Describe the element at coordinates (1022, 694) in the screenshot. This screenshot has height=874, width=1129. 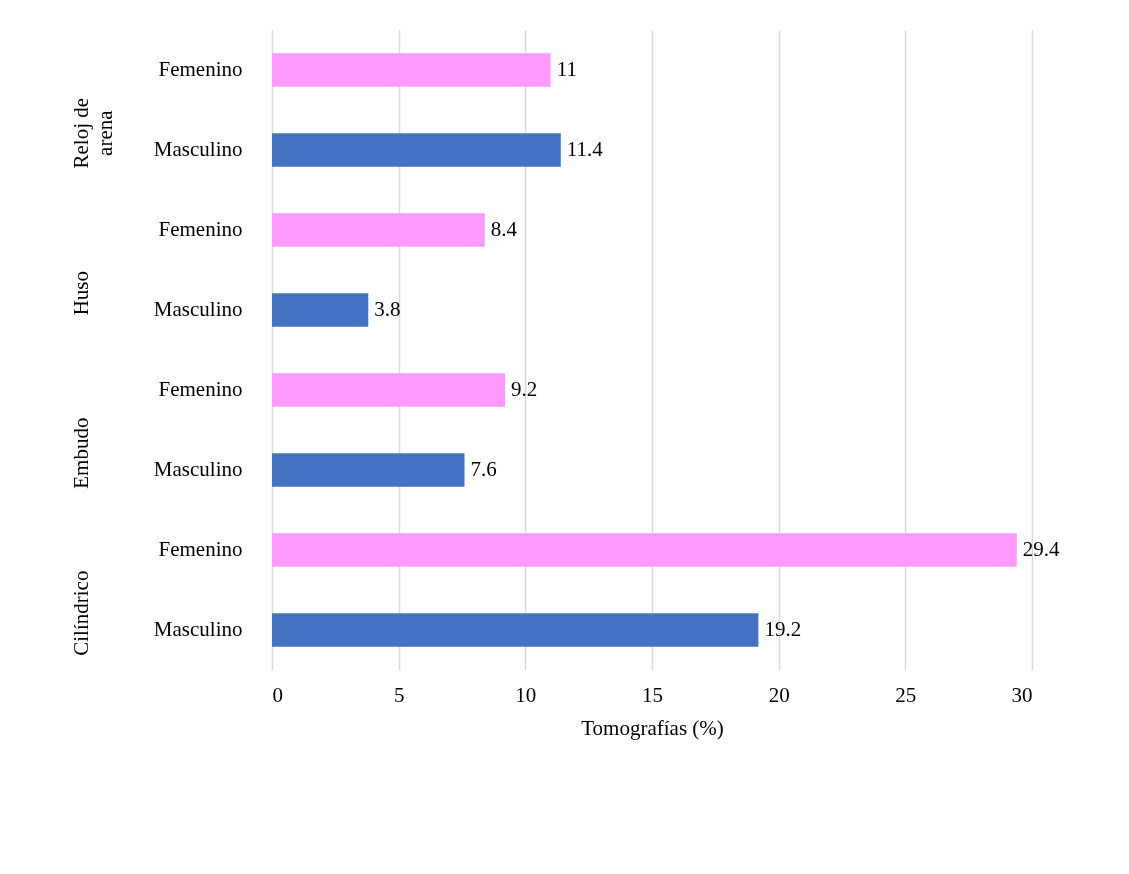
I see `x-tick-label: 30` at that location.